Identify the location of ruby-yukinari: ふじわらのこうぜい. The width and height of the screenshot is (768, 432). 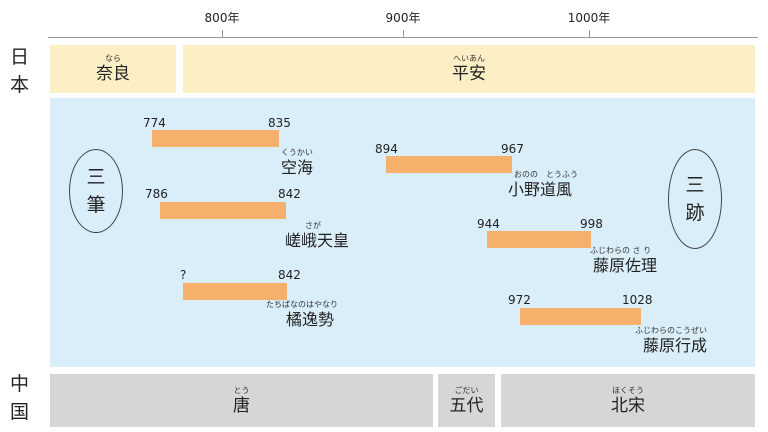
(671, 330).